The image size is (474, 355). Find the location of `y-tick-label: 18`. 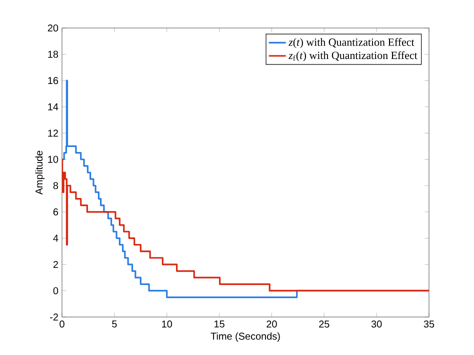

y-tick-label: 18 is located at coordinates (53, 54).